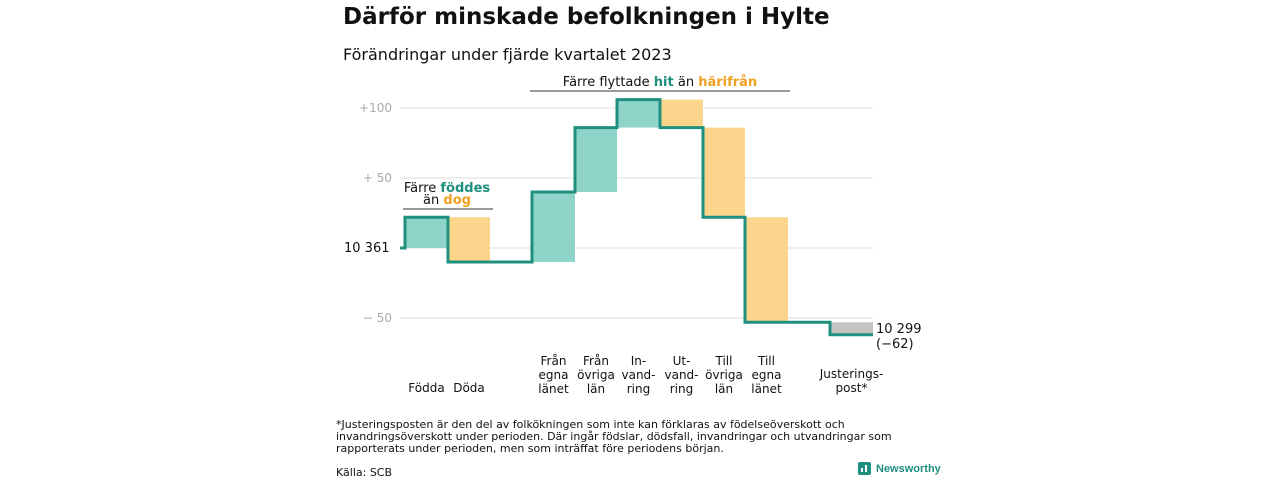  I want to click on brand-logo: Newsworthy, so click(899, 468).